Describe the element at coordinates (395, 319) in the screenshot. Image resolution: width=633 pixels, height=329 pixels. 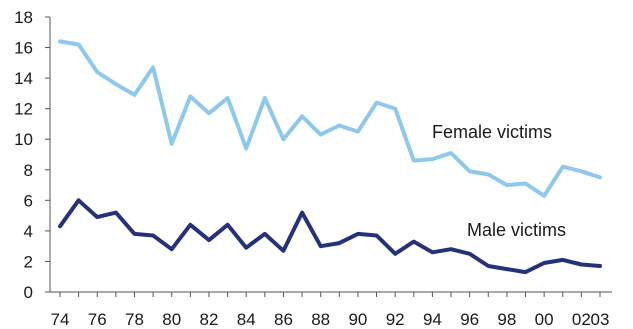
I see `x-tick-label: 92` at that location.